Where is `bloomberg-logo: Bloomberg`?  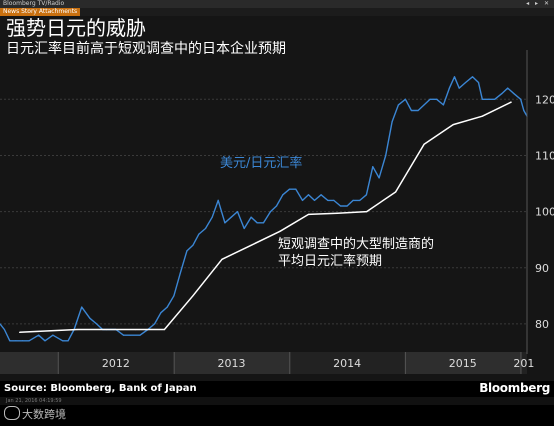 bloomberg-logo: Bloomberg is located at coordinates (514, 388).